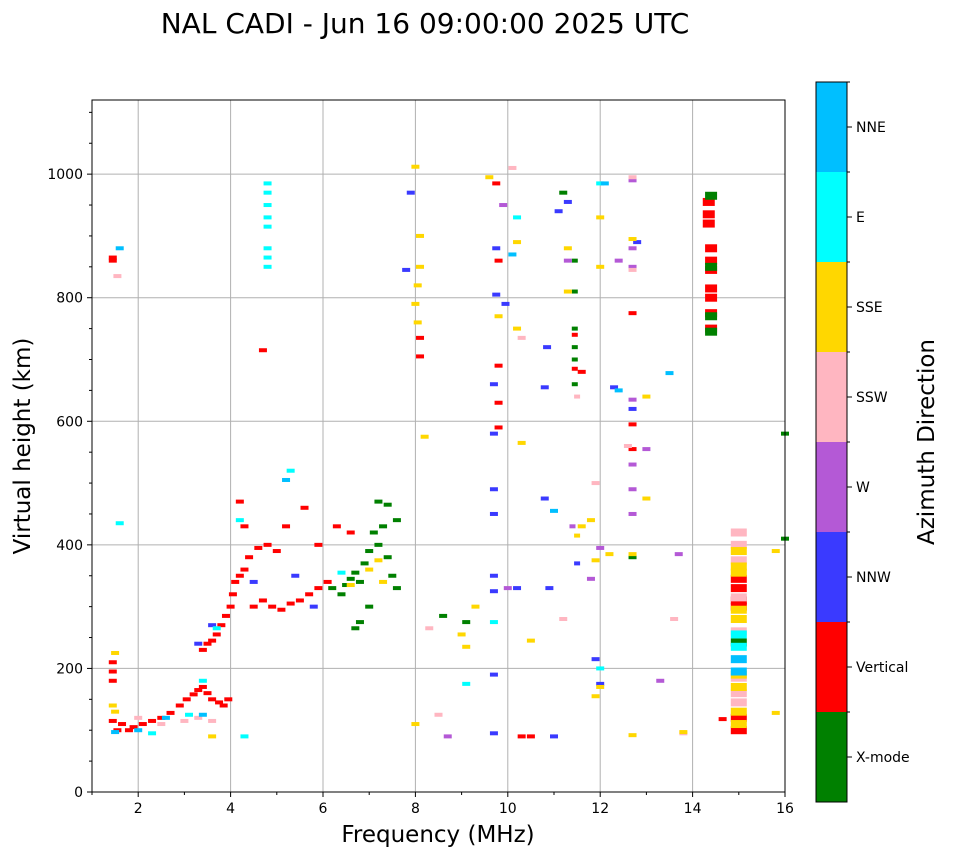 This screenshot has height=857, width=958. I want to click on x-tick-label: 2, so click(138, 809).